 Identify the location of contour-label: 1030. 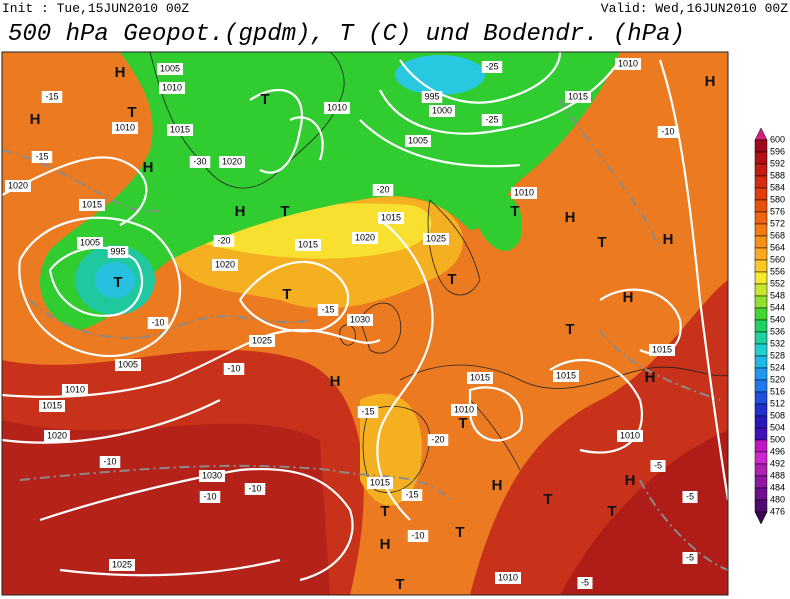
(212, 475).